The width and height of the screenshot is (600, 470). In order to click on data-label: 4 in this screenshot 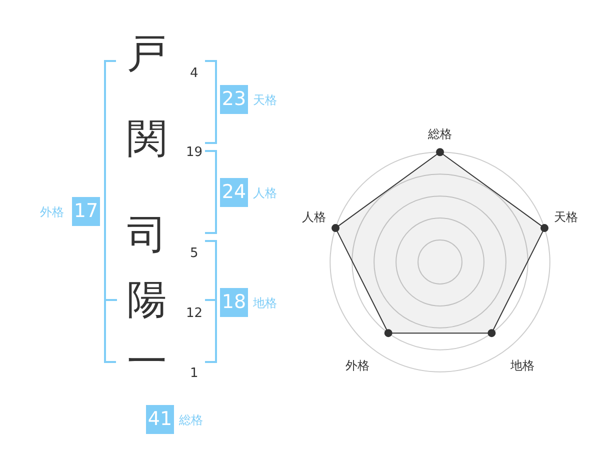, I will do `click(194, 74)`.